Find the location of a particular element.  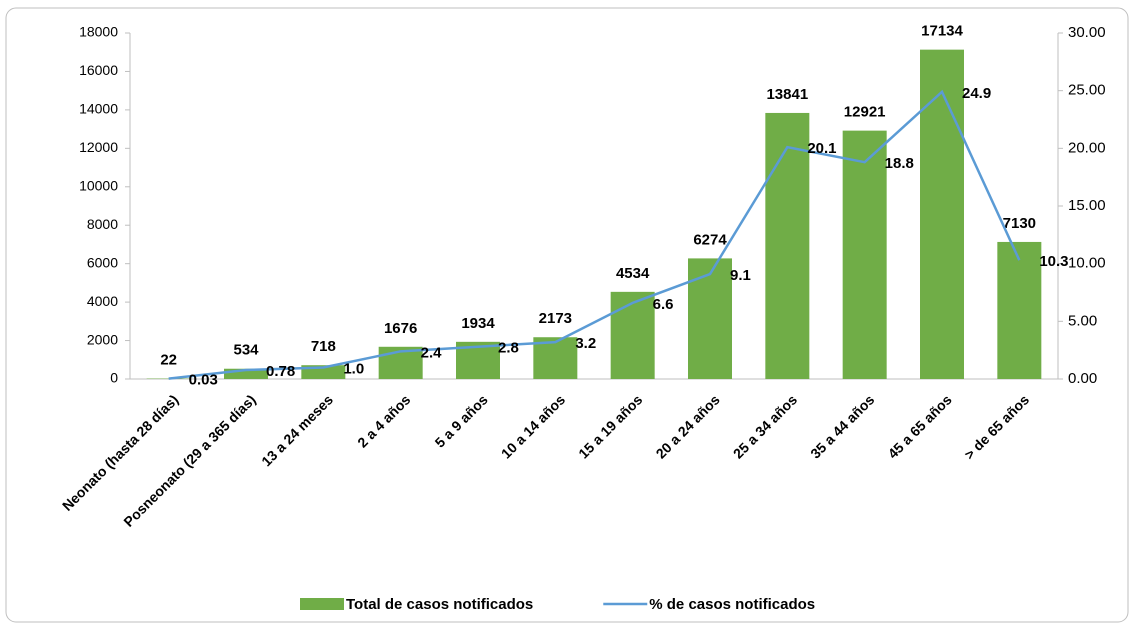

bar-value-label: 1934 is located at coordinates (478, 323).